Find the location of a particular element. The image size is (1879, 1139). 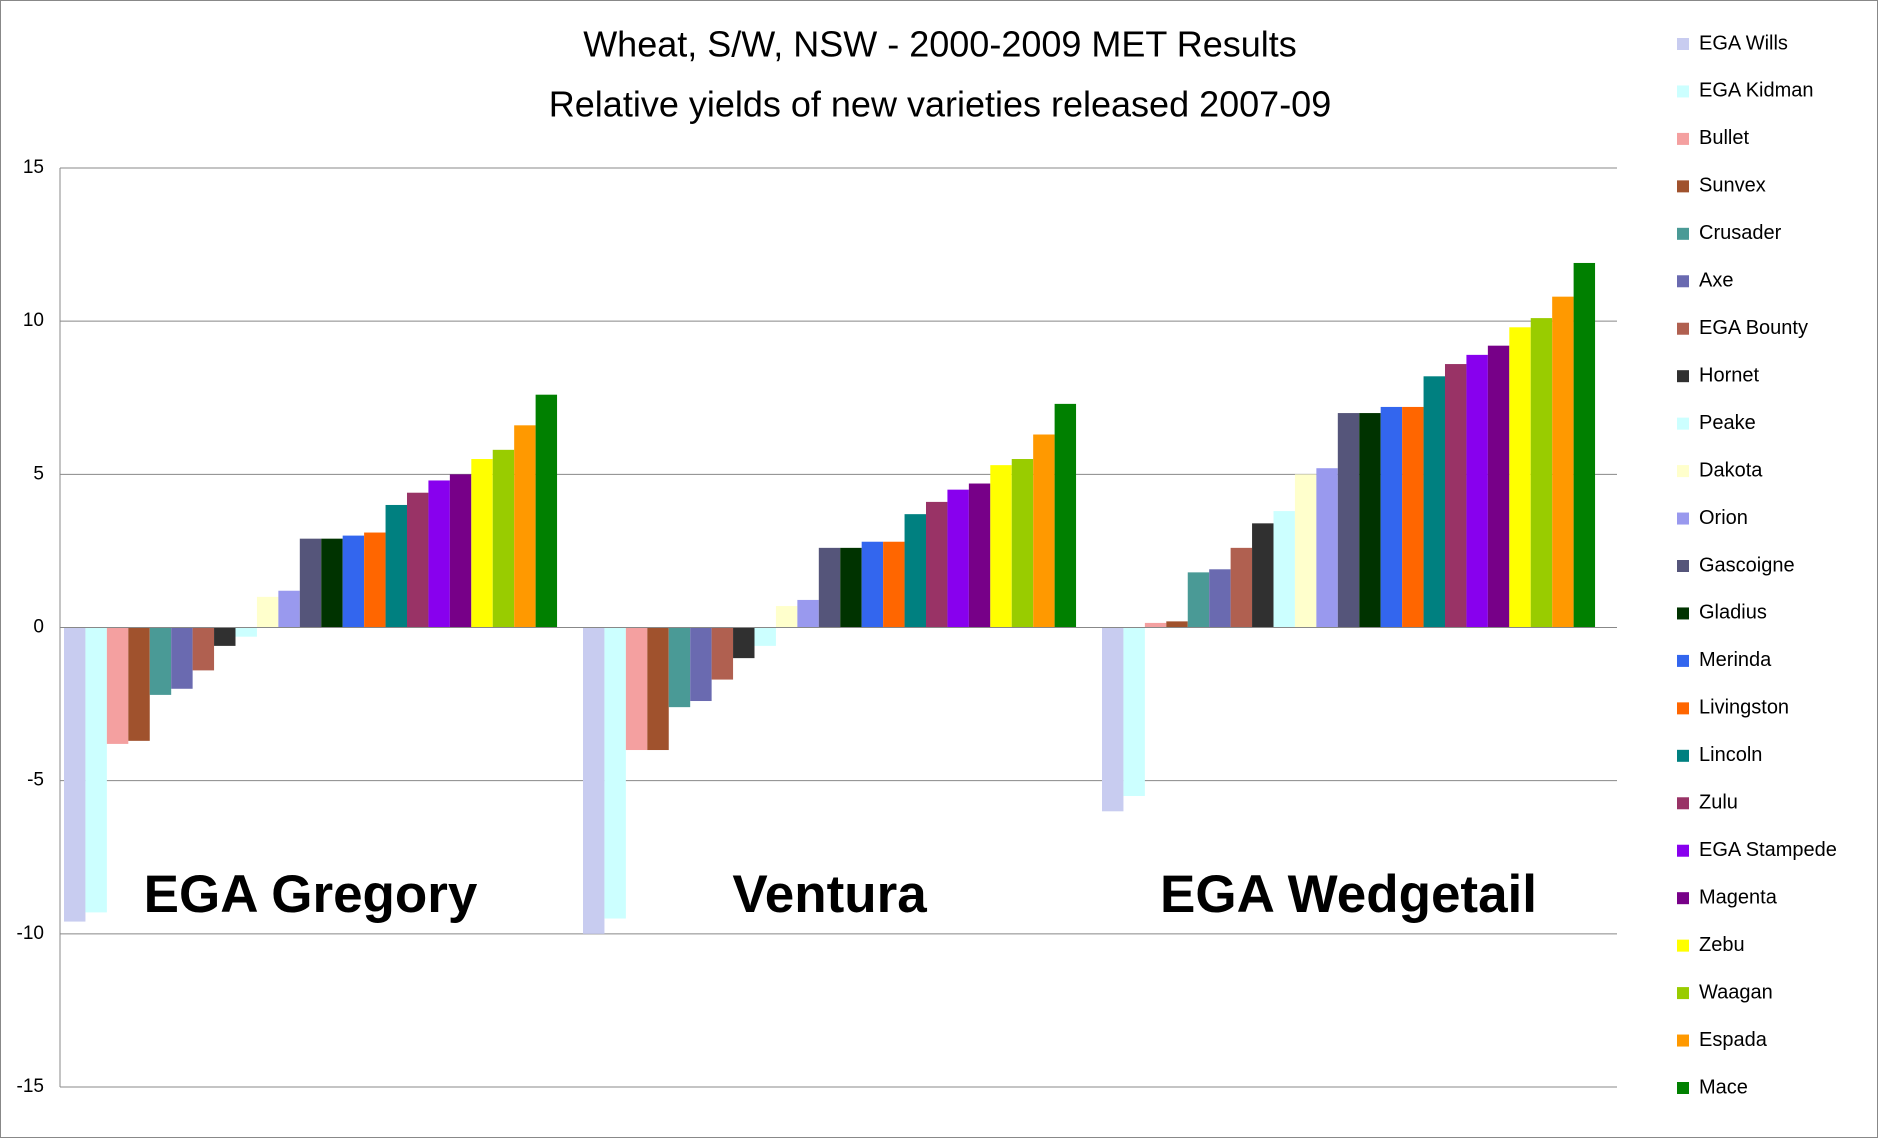

y-tick-label: -15 is located at coordinates (30, 1086).